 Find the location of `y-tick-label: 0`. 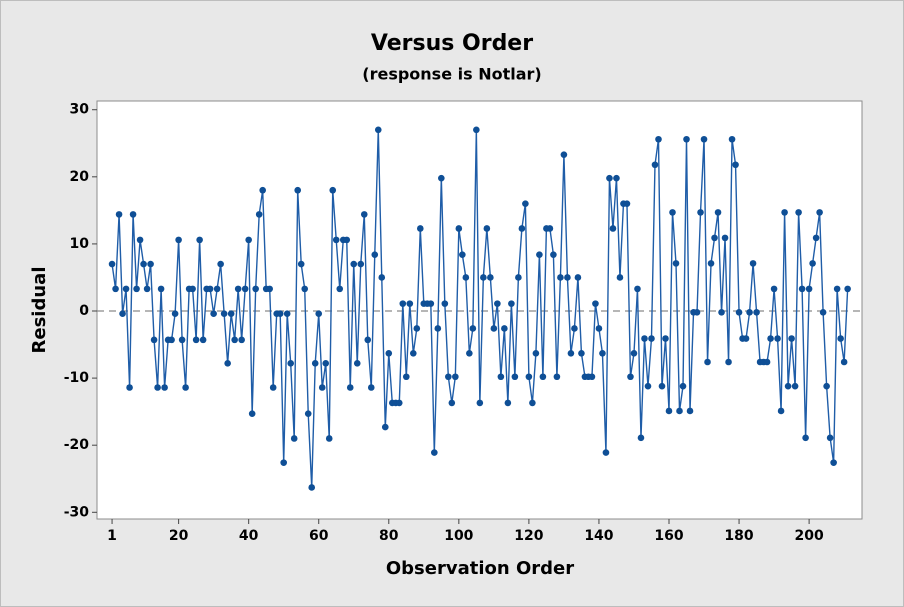

y-tick-label: 0 is located at coordinates (84, 311).